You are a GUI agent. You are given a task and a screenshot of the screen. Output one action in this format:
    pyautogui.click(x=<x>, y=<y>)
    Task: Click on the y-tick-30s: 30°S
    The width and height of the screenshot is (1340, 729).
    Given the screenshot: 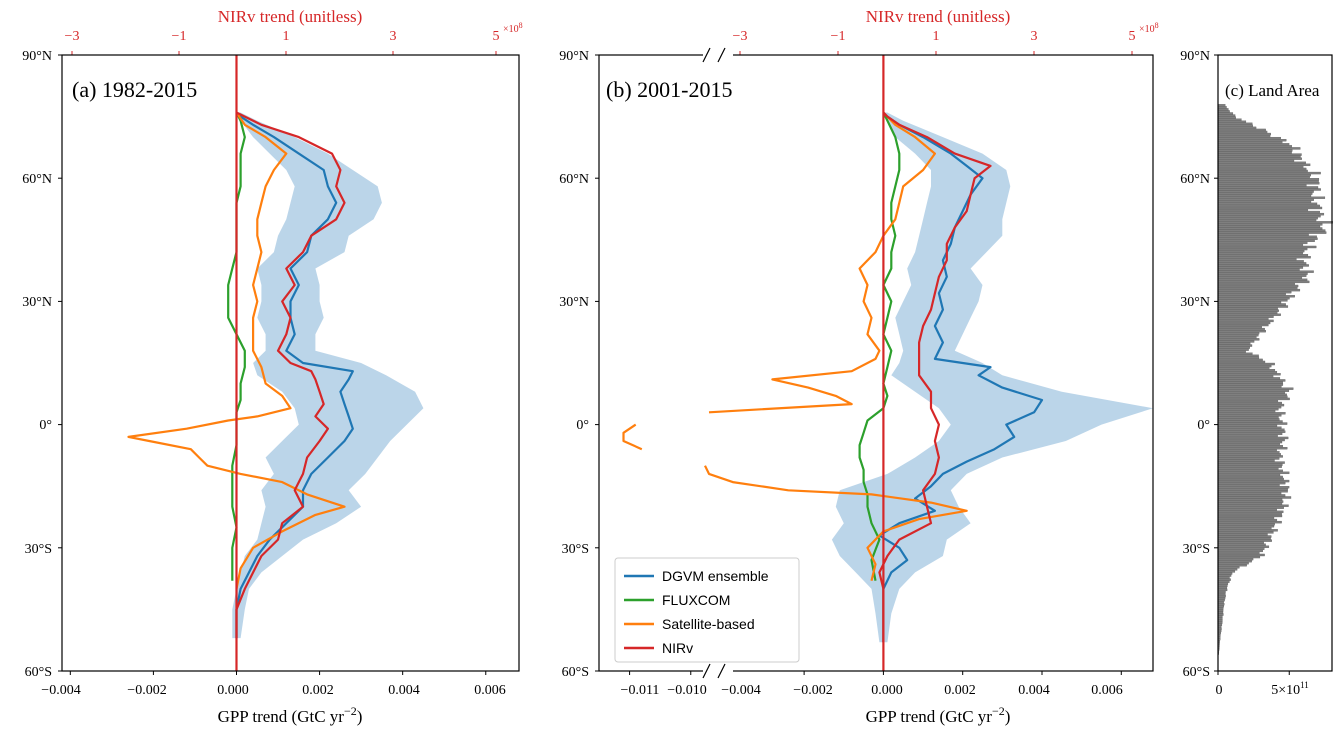 What is the action you would take?
    pyautogui.click(x=1196, y=549)
    